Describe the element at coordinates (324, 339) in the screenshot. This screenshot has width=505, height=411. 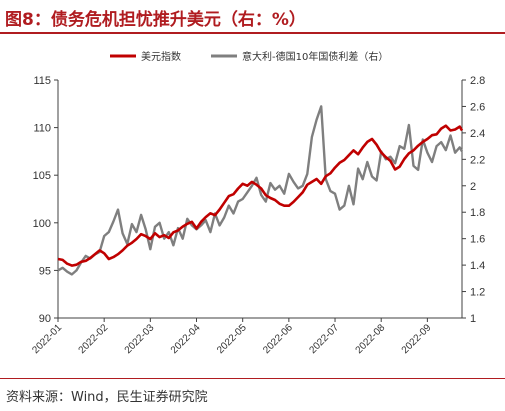
I see `x-tick-label: 2022-07` at that location.